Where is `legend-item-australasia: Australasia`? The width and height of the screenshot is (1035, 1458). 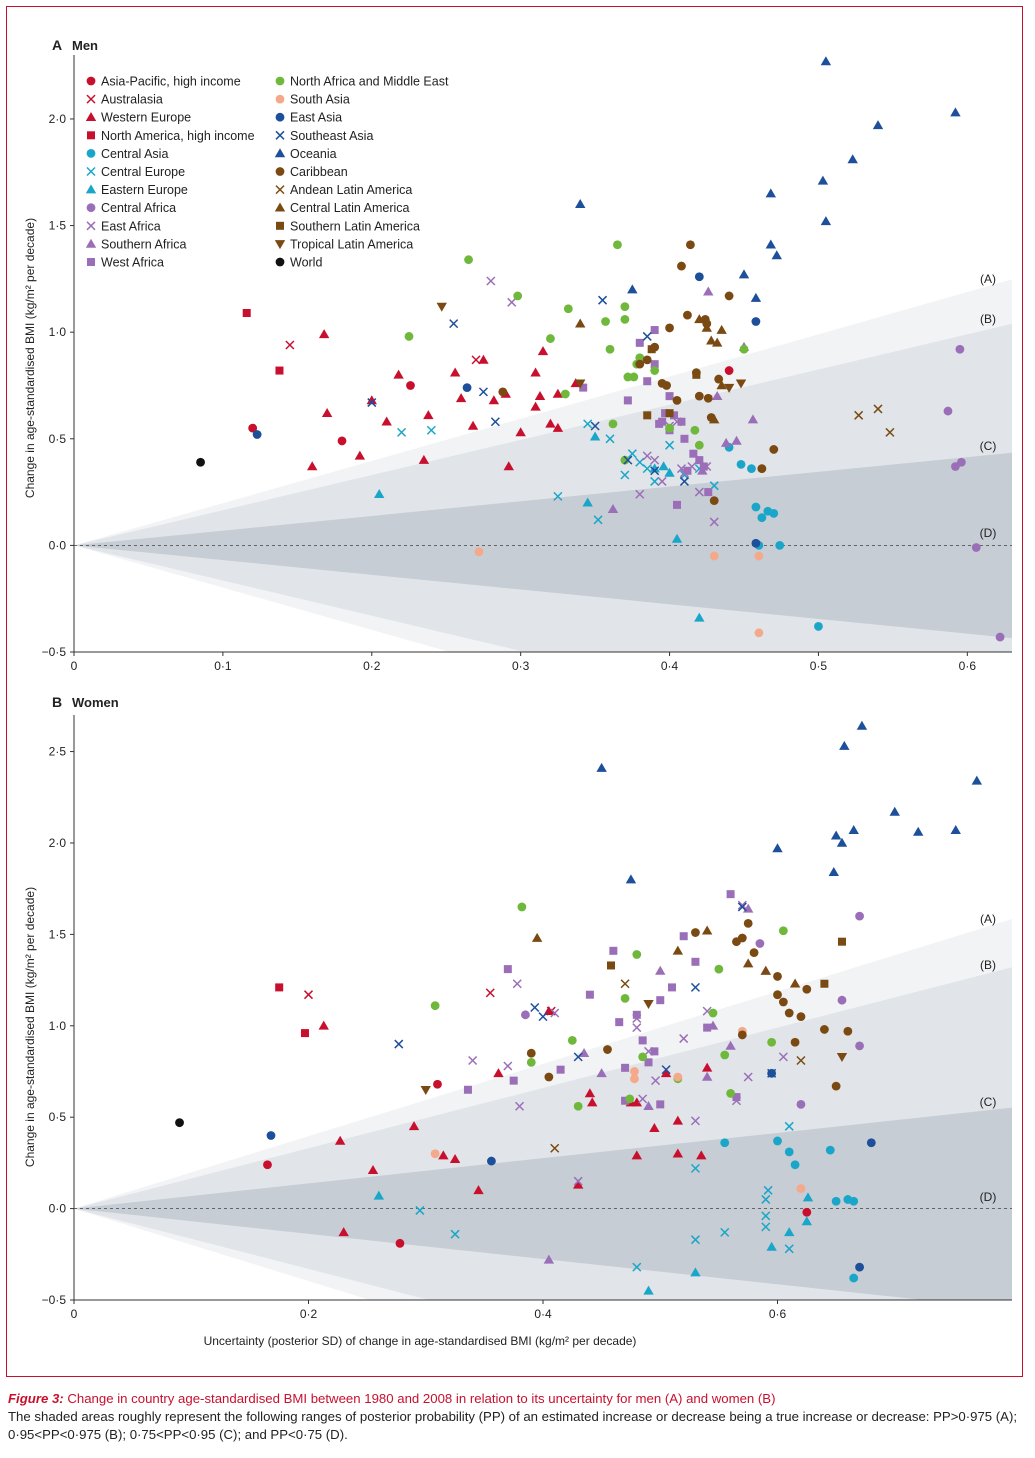
legend-item-australasia: Australasia is located at coordinates (124, 100).